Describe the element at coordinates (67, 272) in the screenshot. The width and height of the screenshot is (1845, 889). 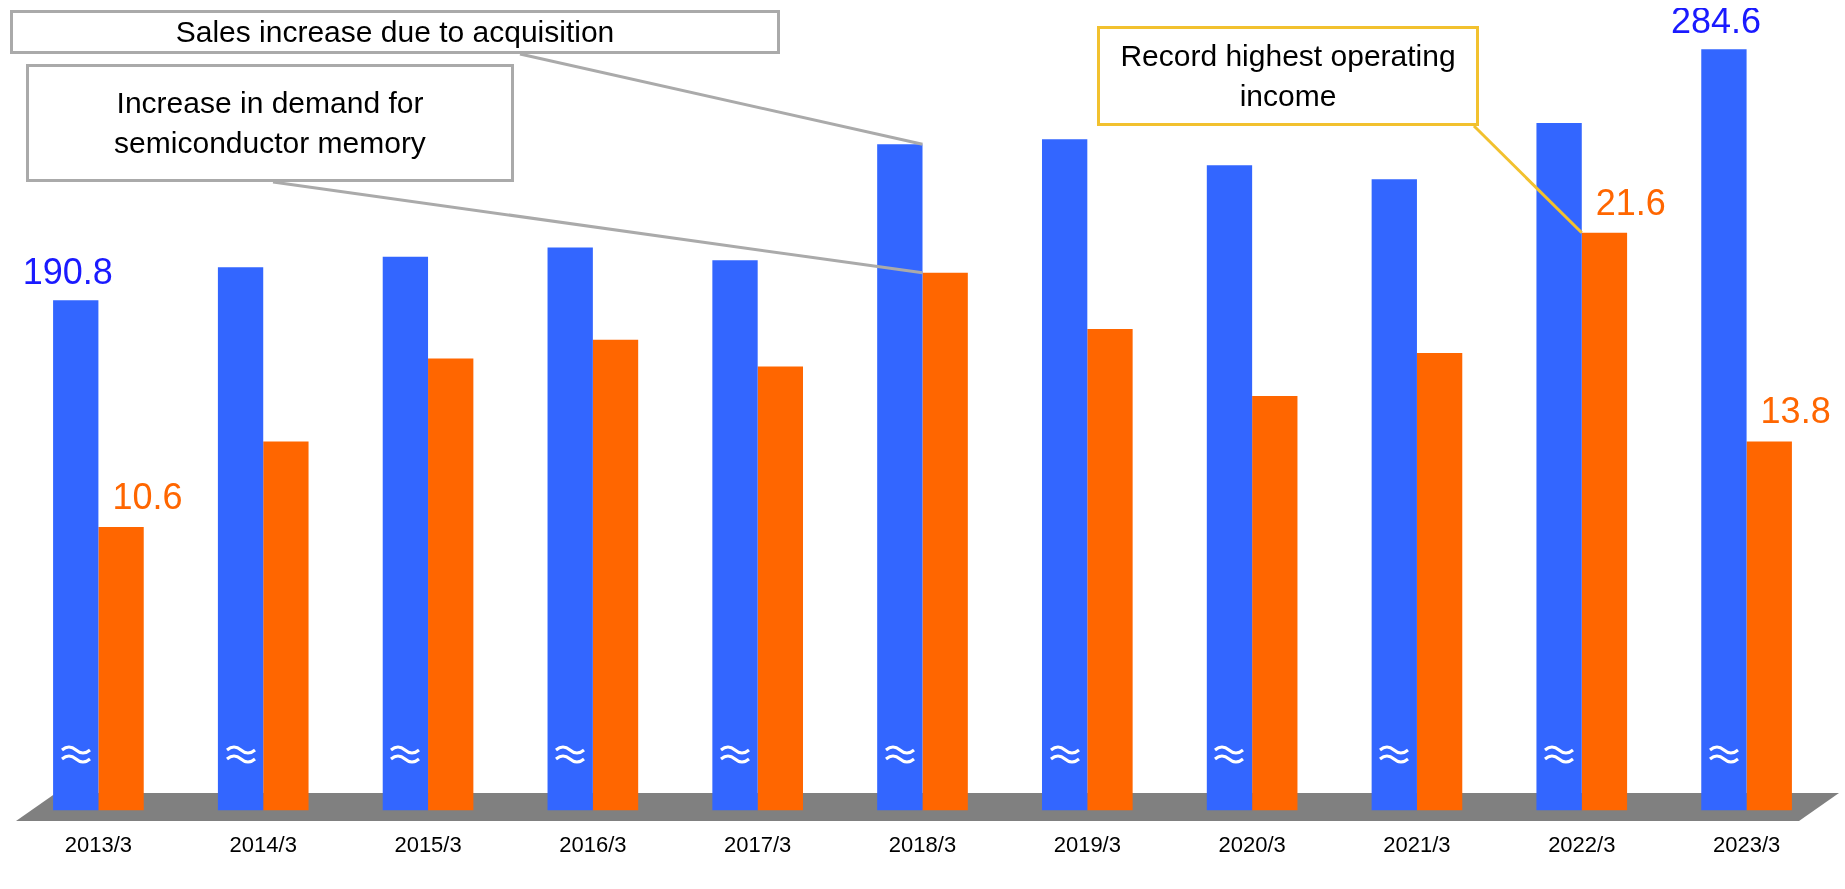
I see `data-label: 190.8` at that location.